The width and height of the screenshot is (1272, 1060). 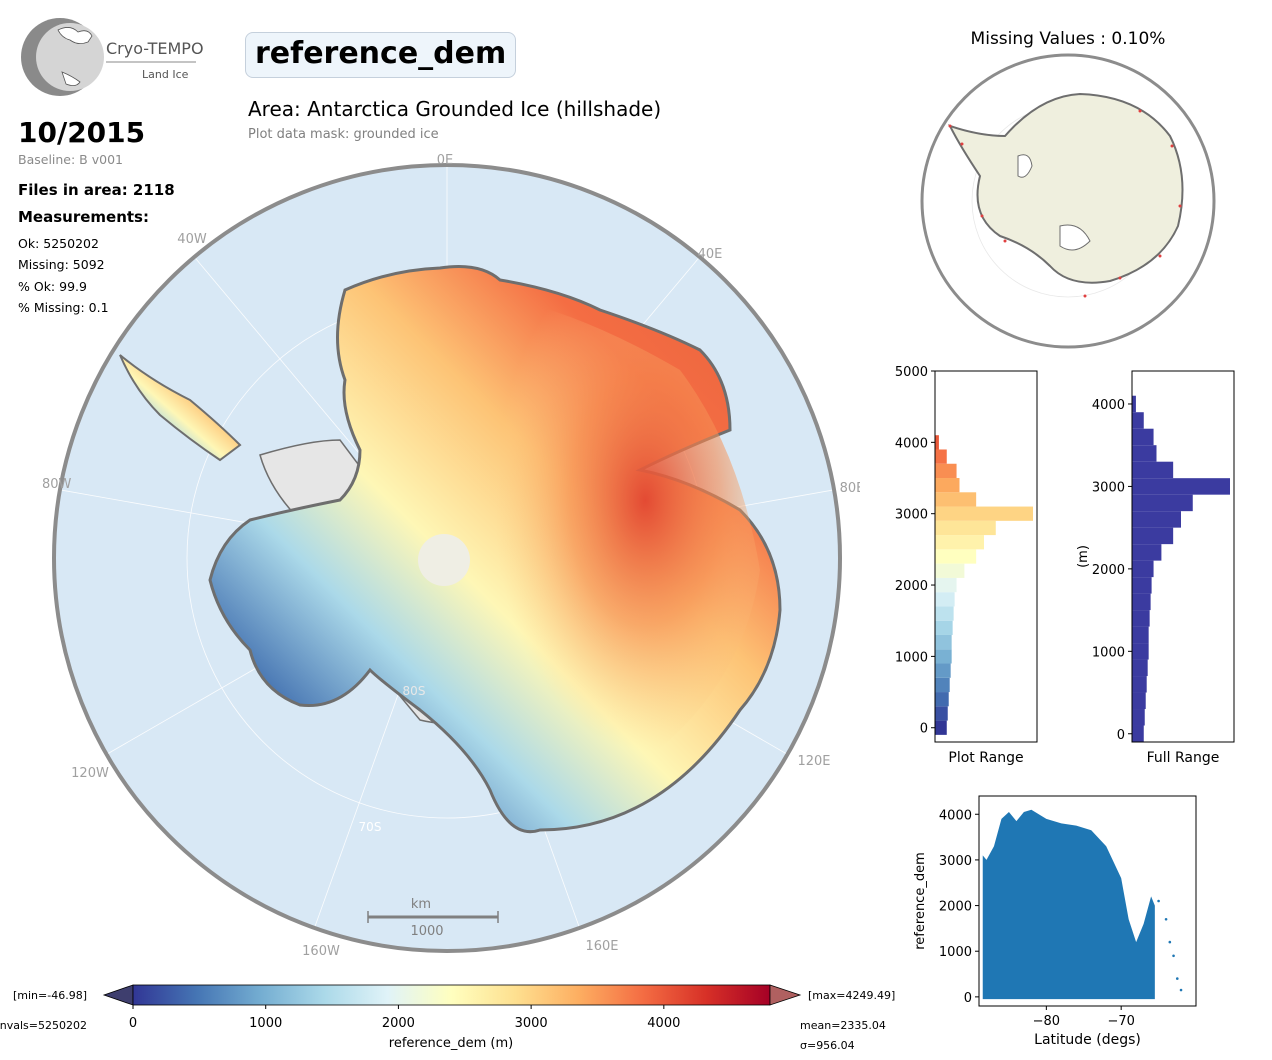 I want to click on lon-label-120e: 120E, so click(x=813, y=761).